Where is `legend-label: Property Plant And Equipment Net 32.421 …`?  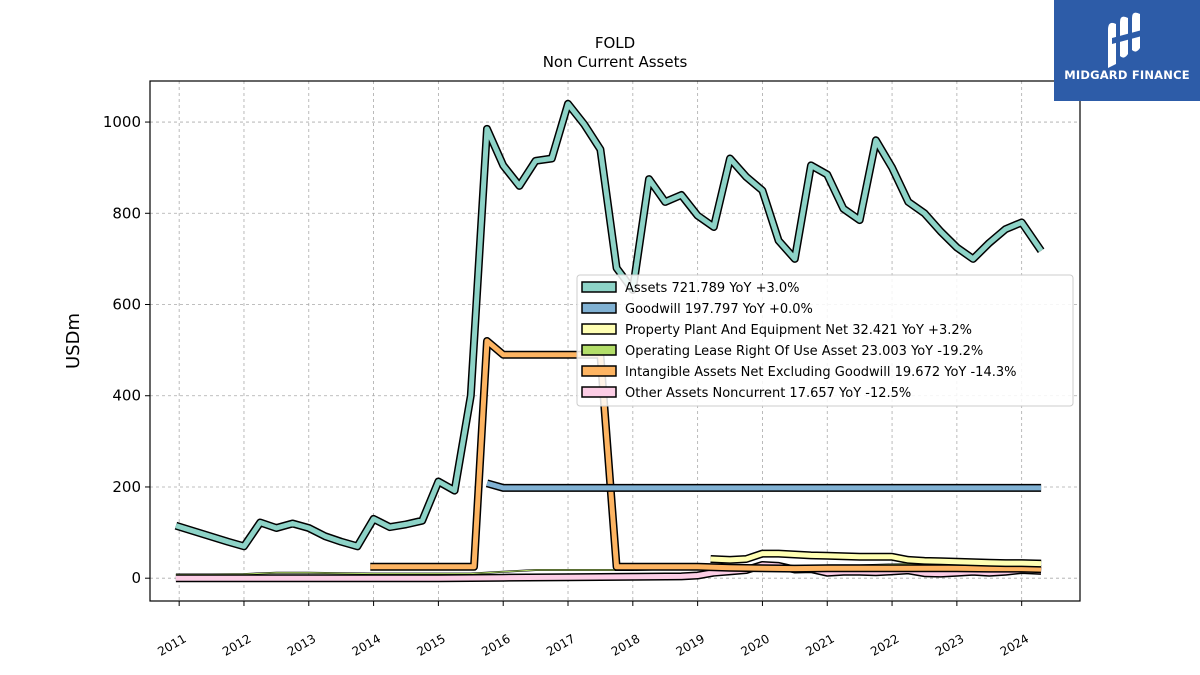
legend-label: Property Plant And Equipment Net 32.421 … is located at coordinates (798, 330).